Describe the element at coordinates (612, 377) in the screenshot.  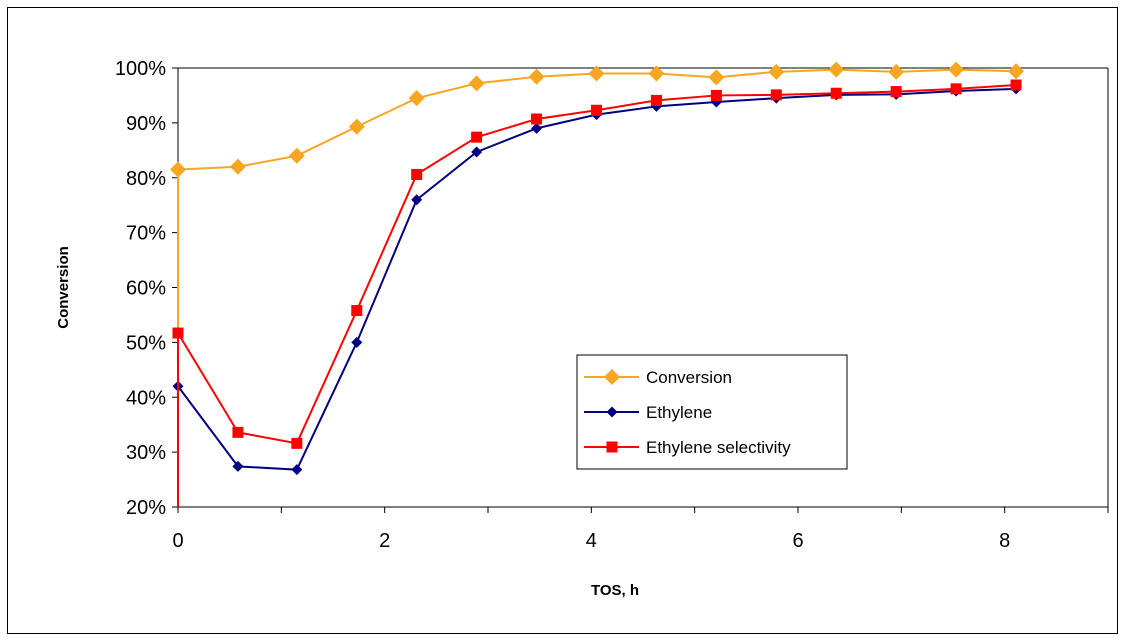
I see `legend-marker-conversion` at that location.